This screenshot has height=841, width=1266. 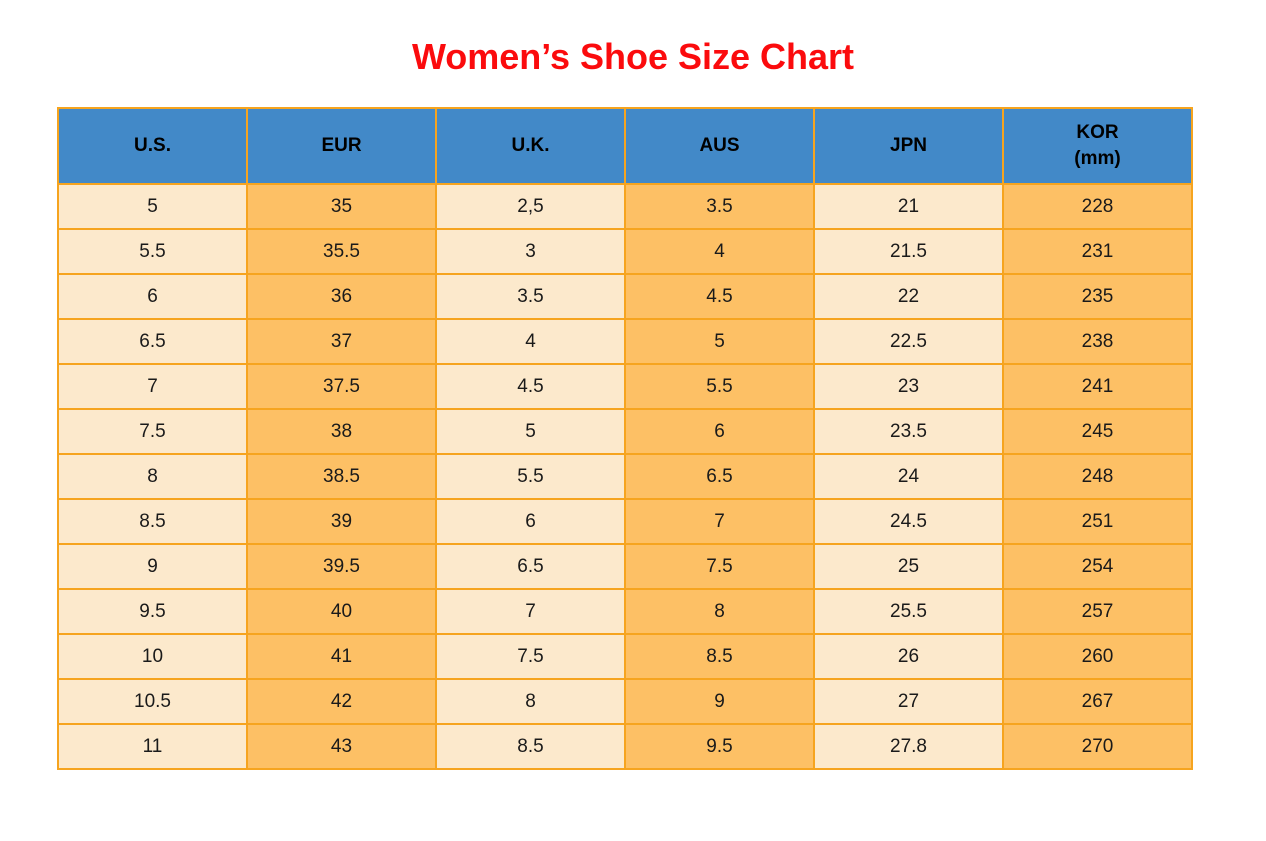 I want to click on table-row: 9.5 40 7 8 25.5 257, so click(x=625, y=611).